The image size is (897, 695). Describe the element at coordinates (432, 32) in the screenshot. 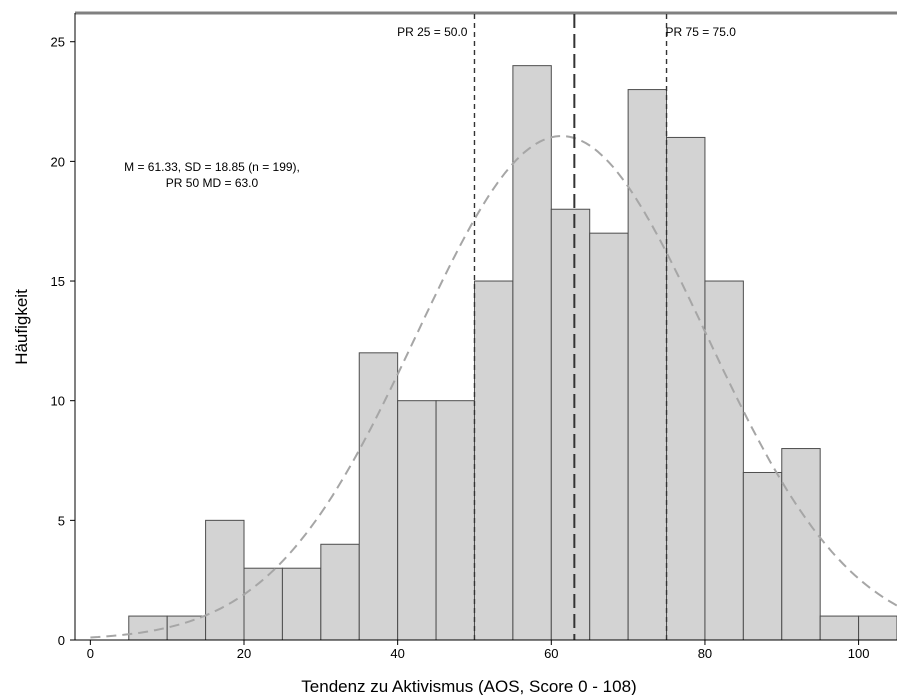

I see `reference-line-label: PR 25 = 50.0` at that location.